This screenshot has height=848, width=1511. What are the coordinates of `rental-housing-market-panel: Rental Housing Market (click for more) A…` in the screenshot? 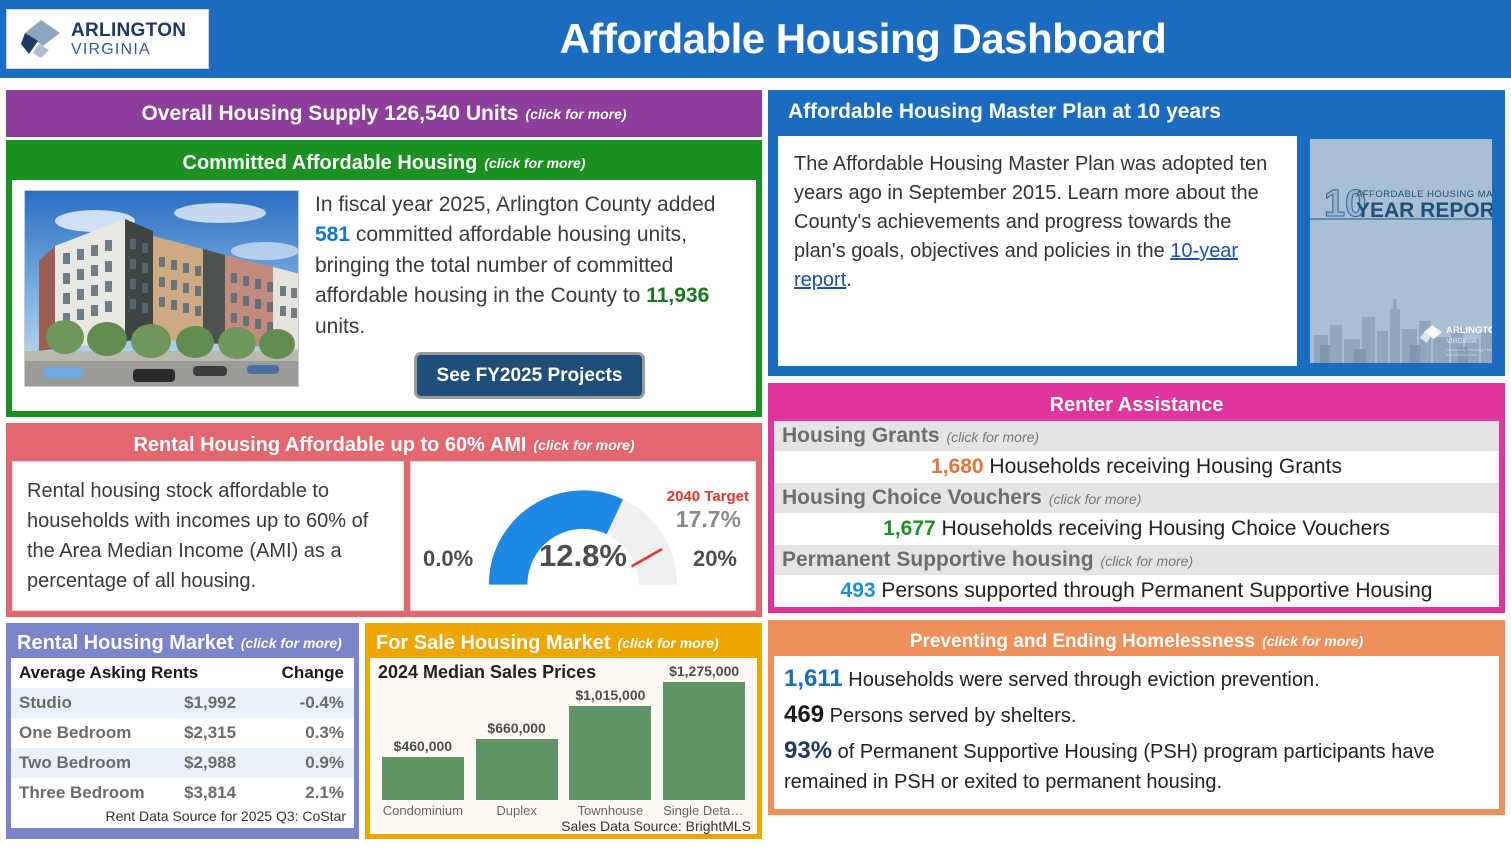 It's located at (182, 731).